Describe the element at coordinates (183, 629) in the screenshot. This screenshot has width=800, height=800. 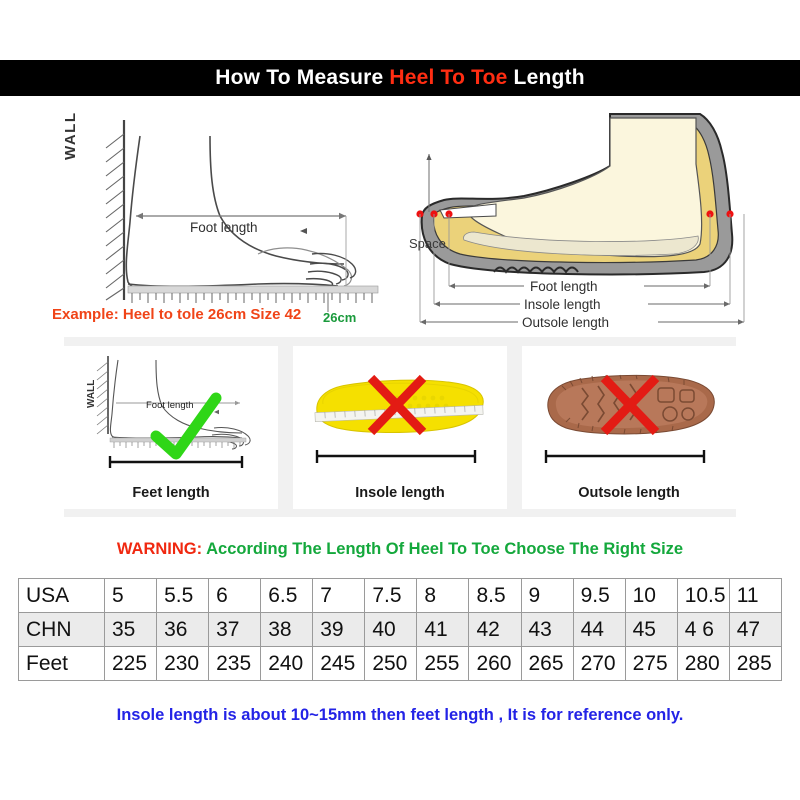
I see `cell-chn-1: 36` at that location.